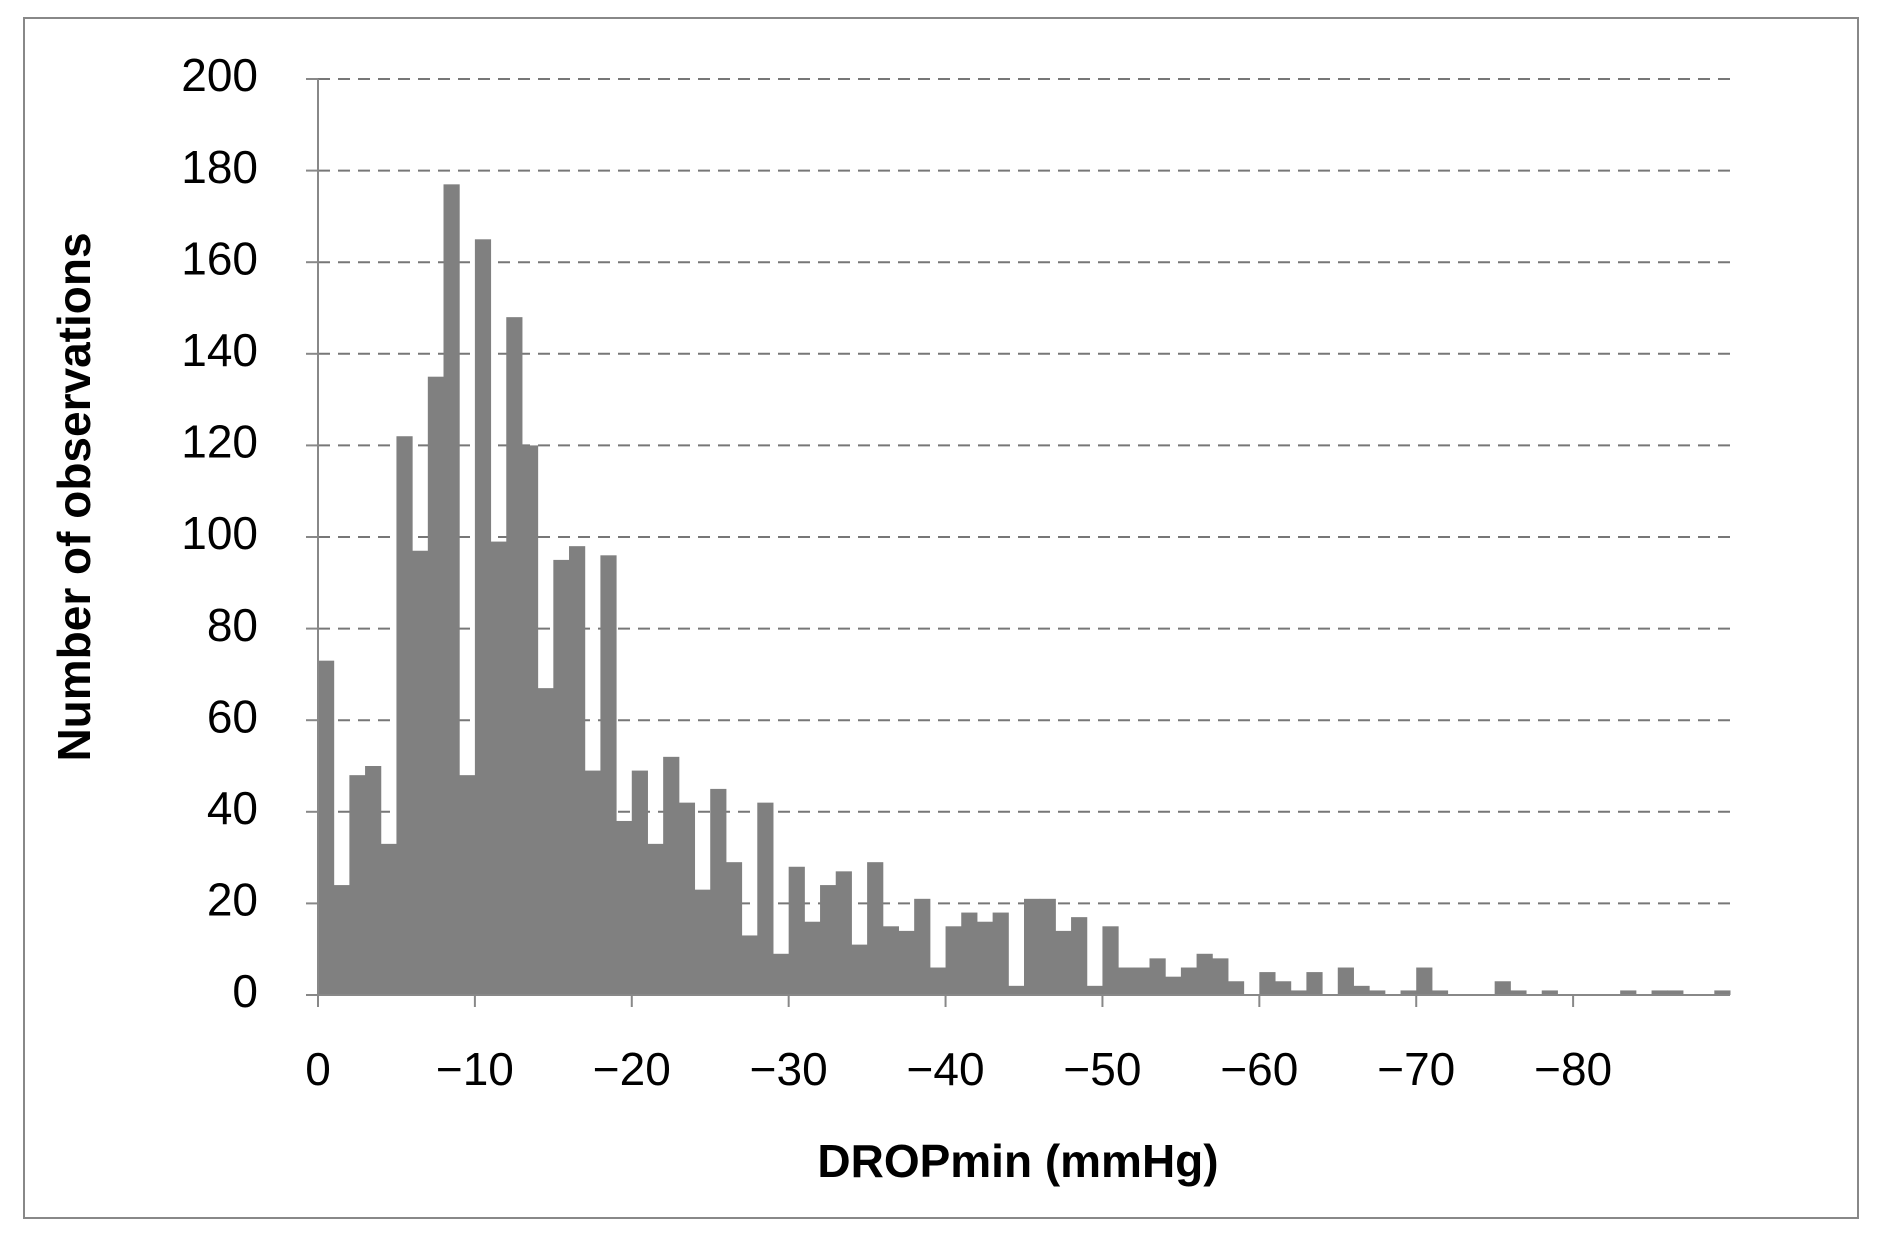 Image resolution: width=1881 pixels, height=1241 pixels. I want to click on x-tick-label: 0, so click(318, 1069).